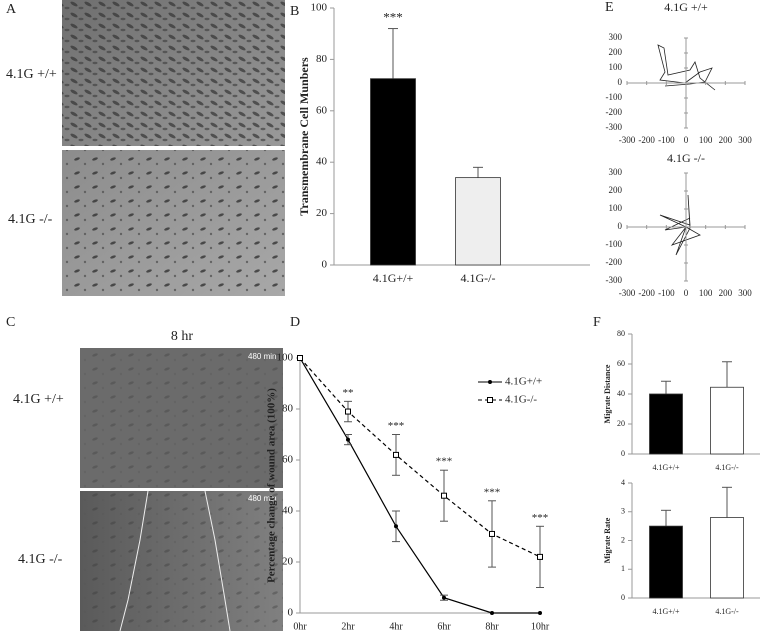 This screenshot has width=778, height=631. I want to click on x-tick-label: 6hr, so click(444, 626).